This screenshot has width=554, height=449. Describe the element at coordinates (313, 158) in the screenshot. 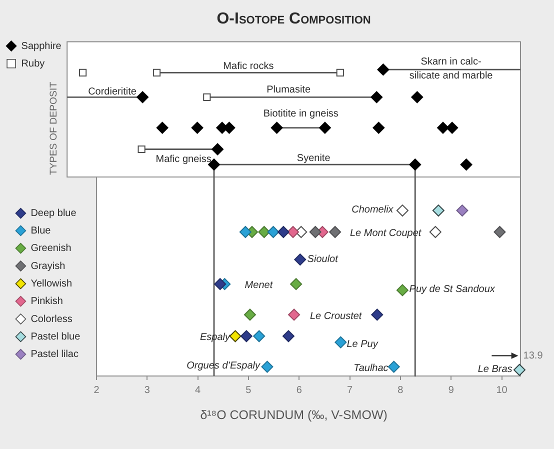

I see `series-label: Syenite` at that location.